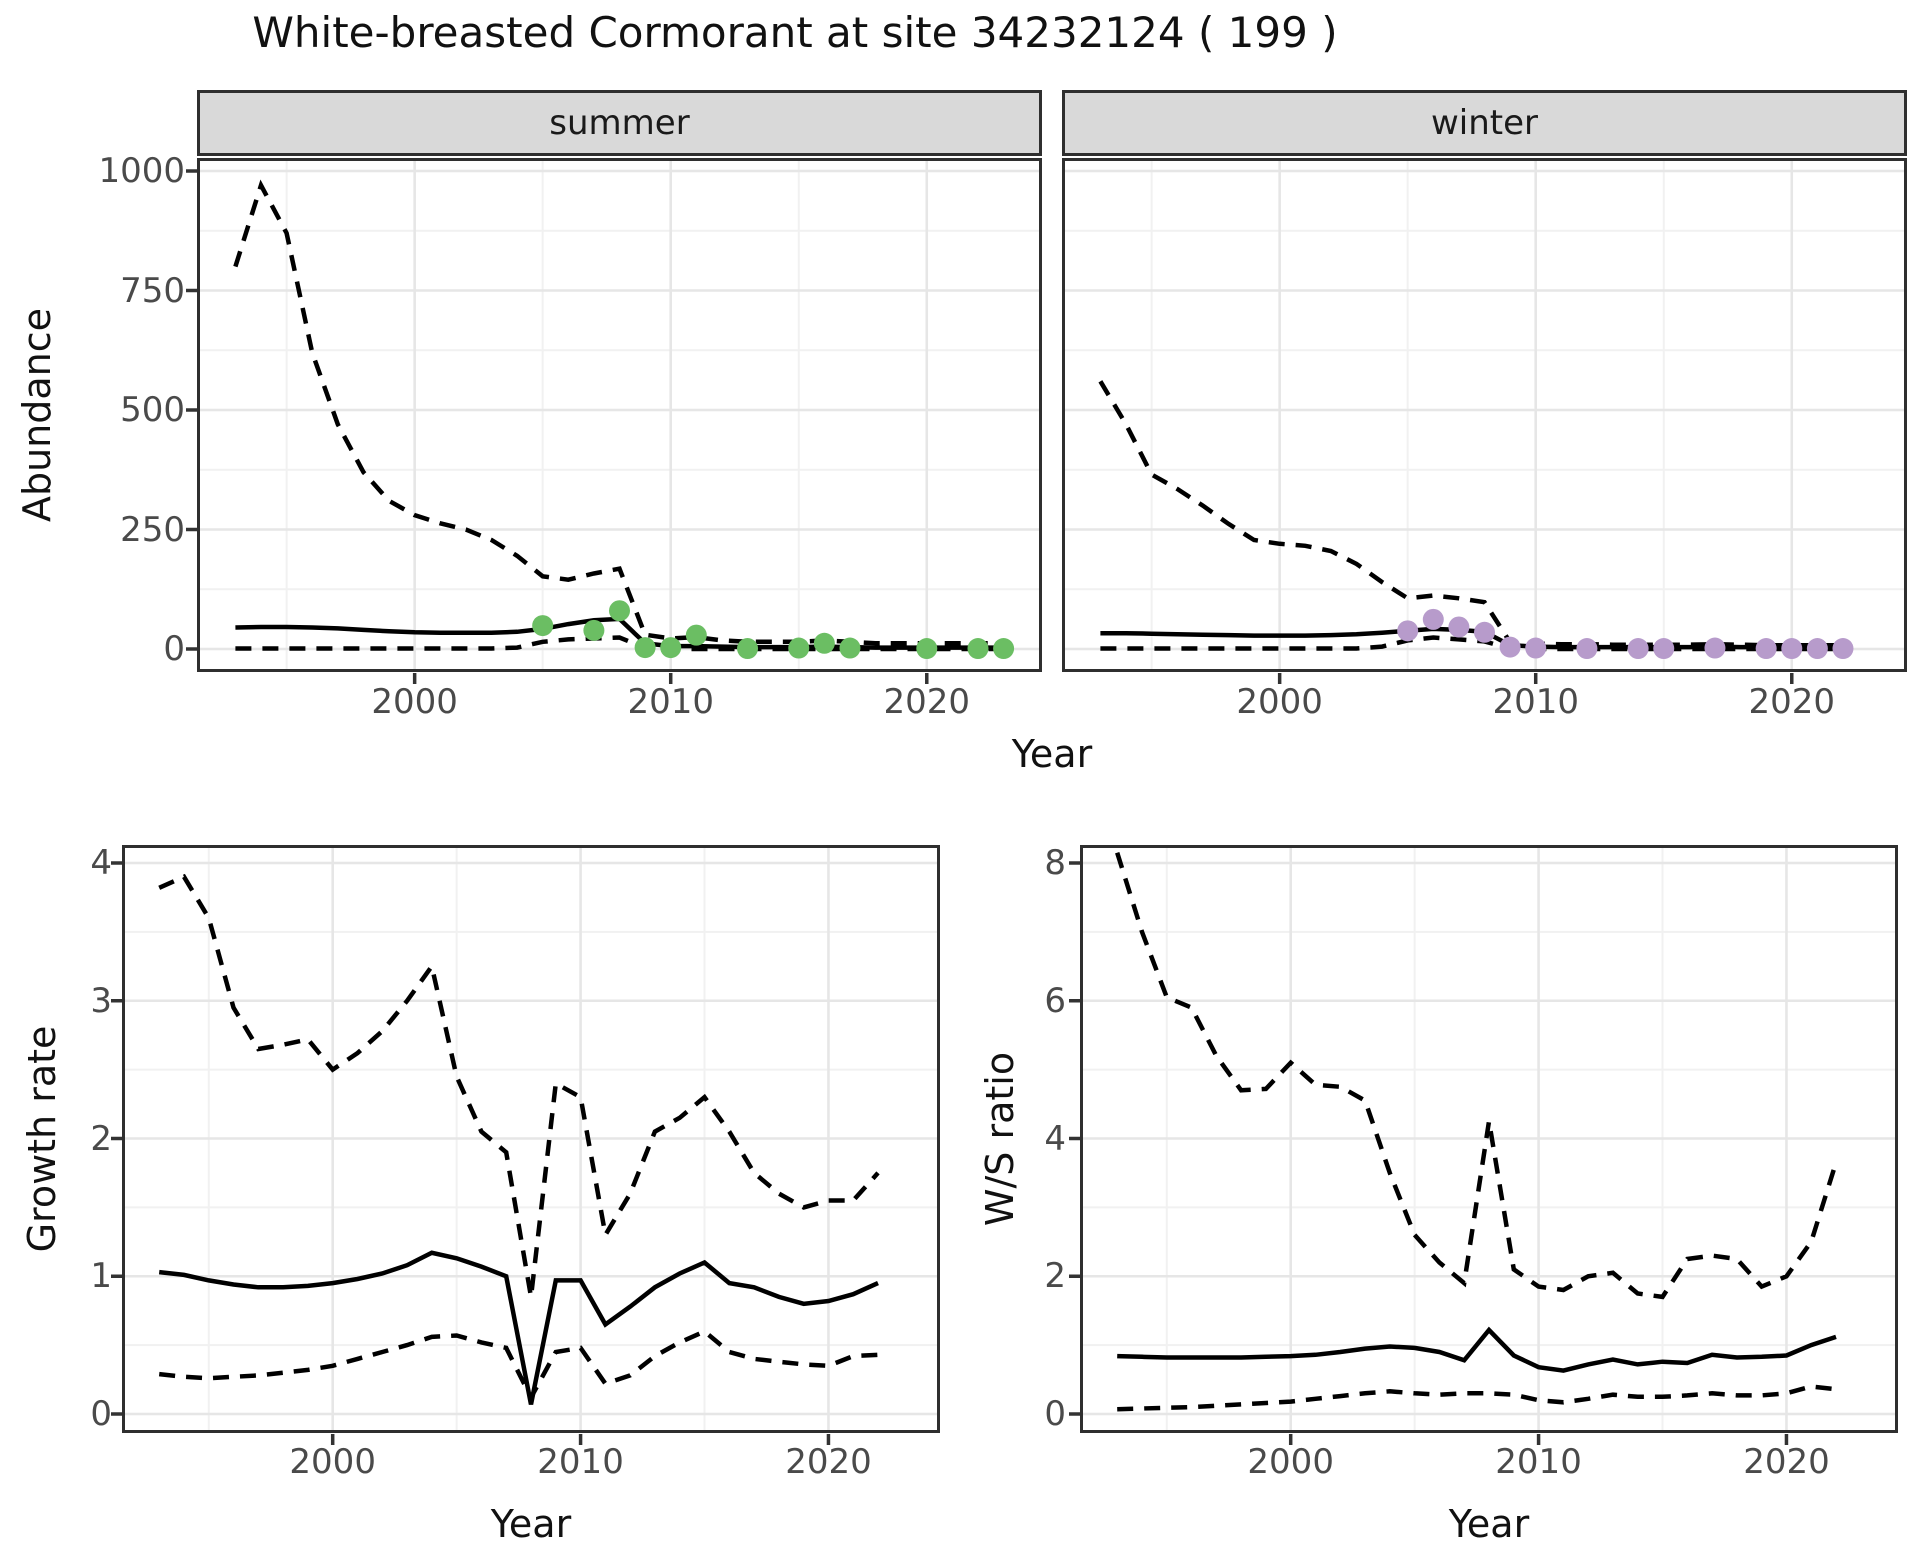 The width and height of the screenshot is (1920, 1560). I want to click on y-tick-label: 3, so click(101, 1000).